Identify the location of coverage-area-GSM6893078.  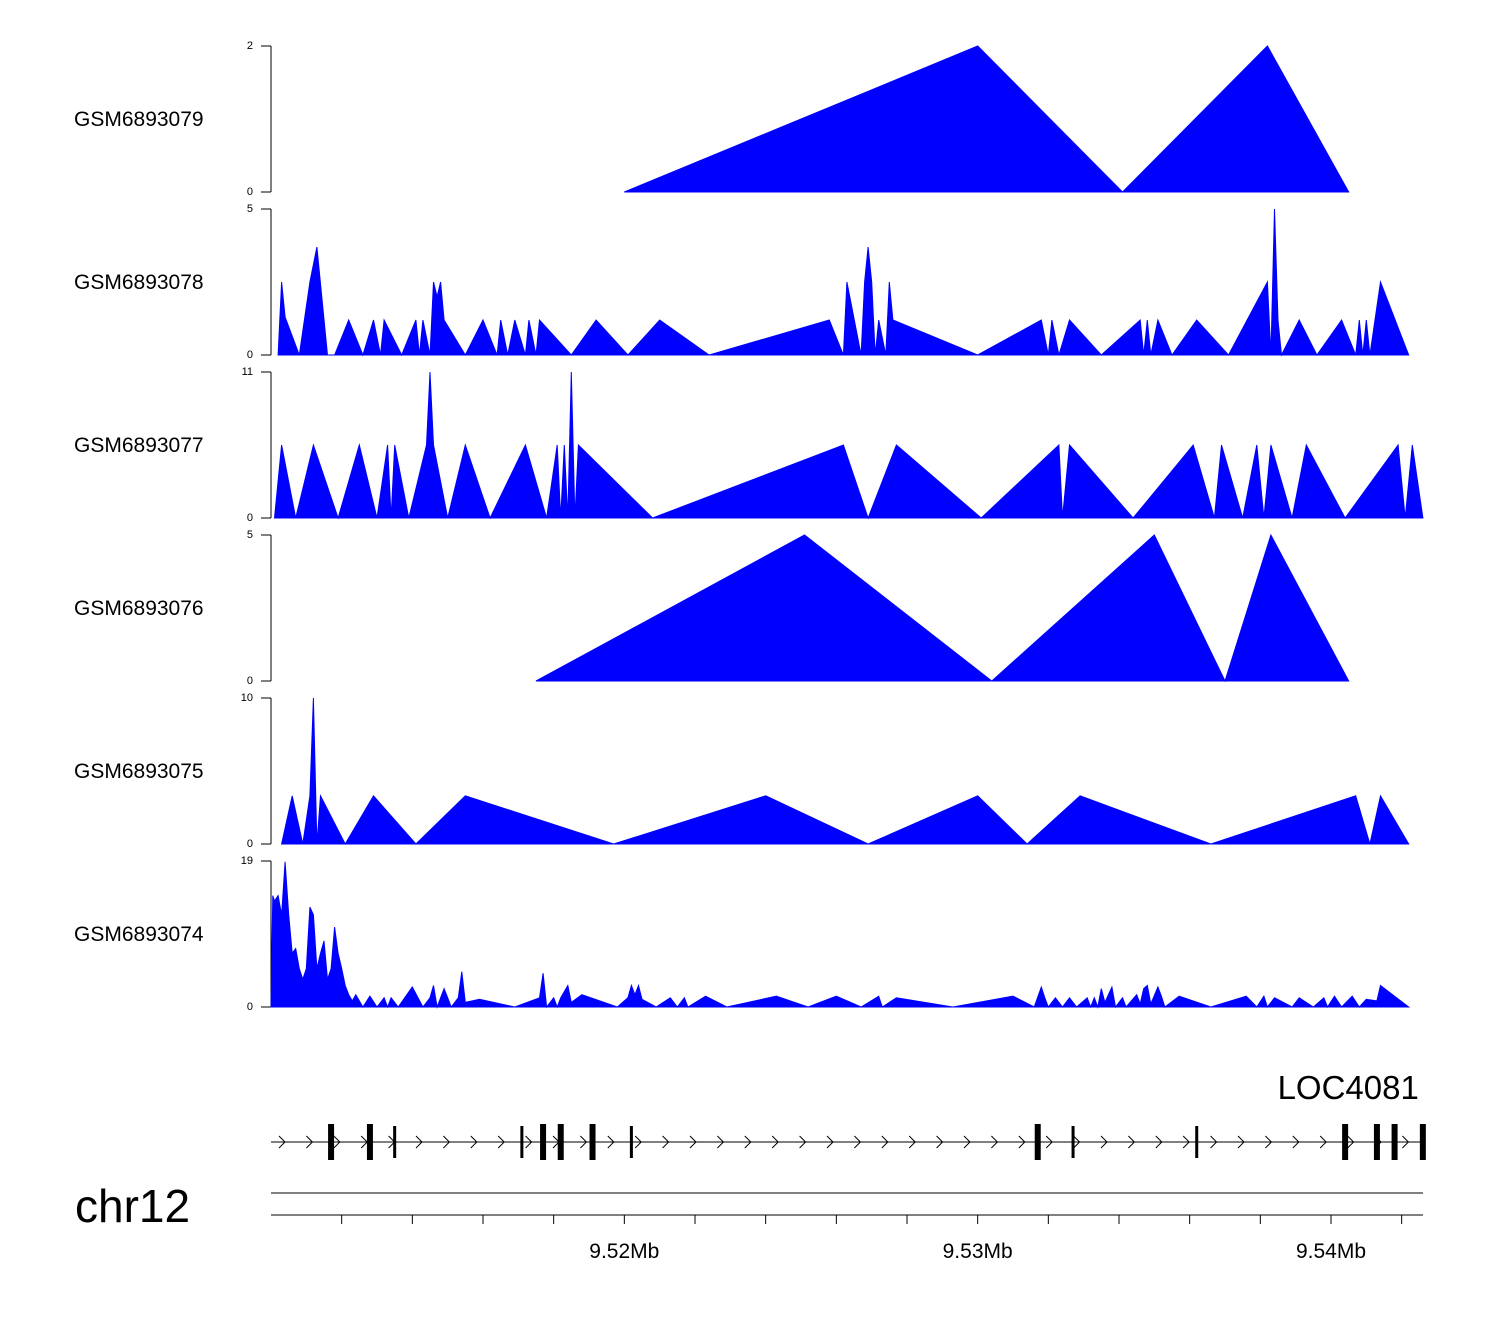
(843, 282).